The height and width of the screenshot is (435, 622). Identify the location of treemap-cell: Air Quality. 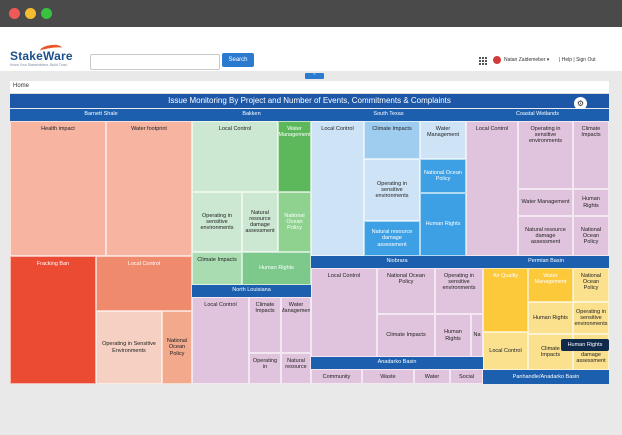
(505, 300).